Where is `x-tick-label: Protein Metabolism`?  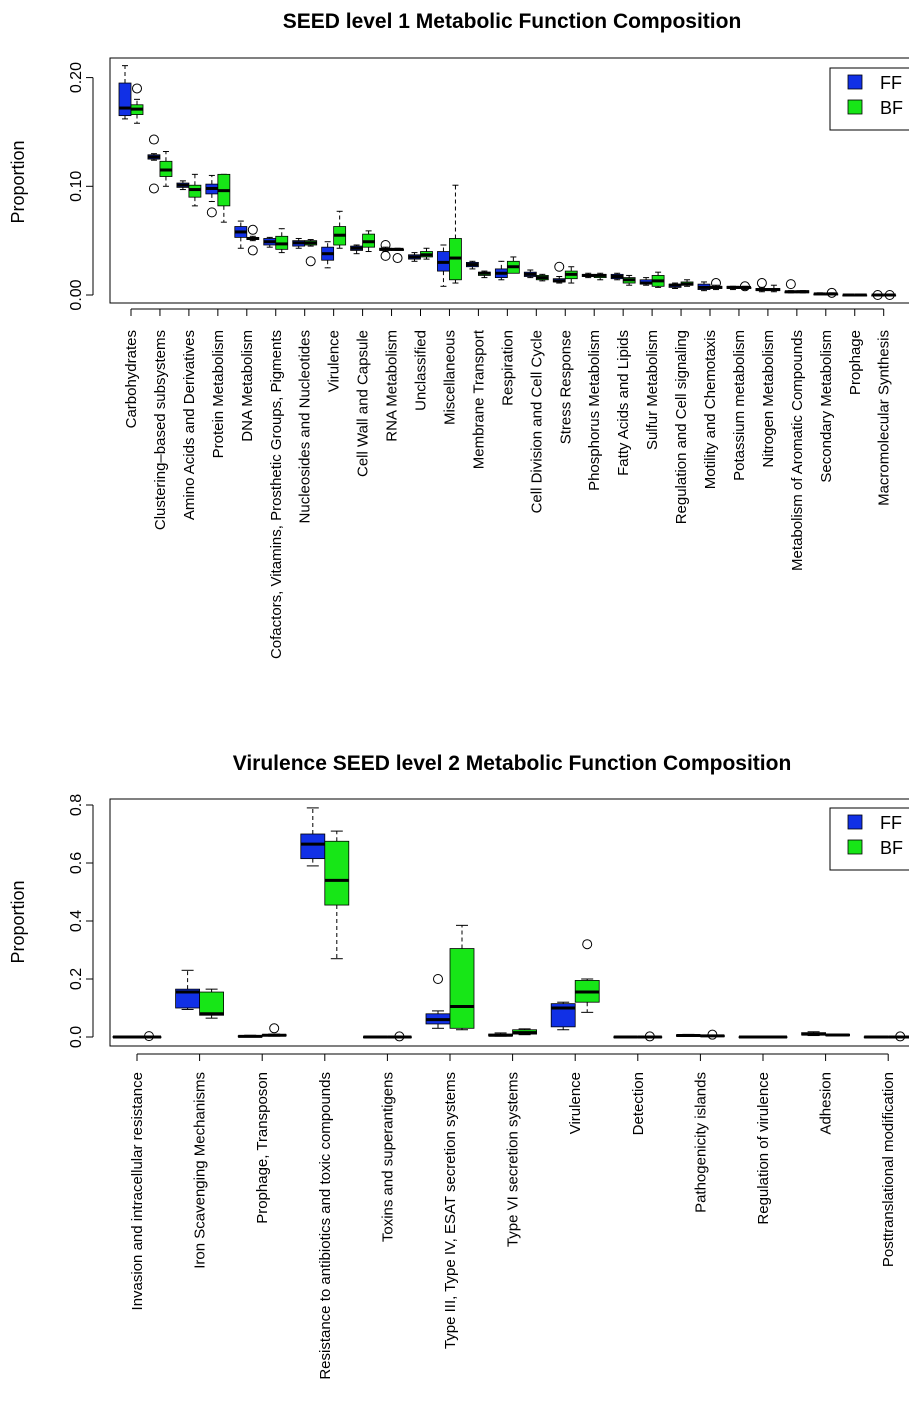 x-tick-label: Protein Metabolism is located at coordinates (218, 394).